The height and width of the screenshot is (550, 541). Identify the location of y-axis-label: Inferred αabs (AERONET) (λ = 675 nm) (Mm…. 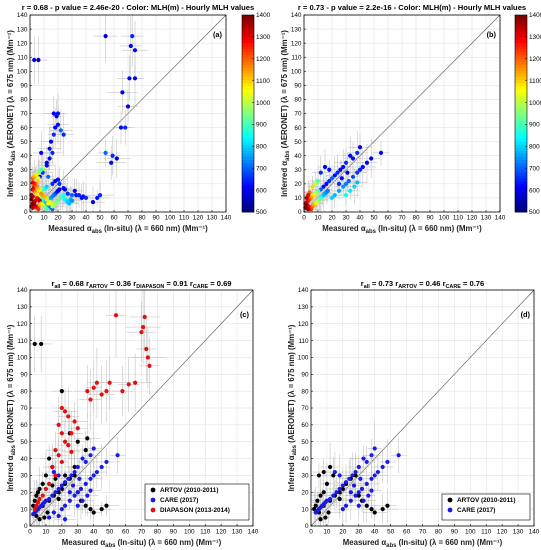
(11, 407).